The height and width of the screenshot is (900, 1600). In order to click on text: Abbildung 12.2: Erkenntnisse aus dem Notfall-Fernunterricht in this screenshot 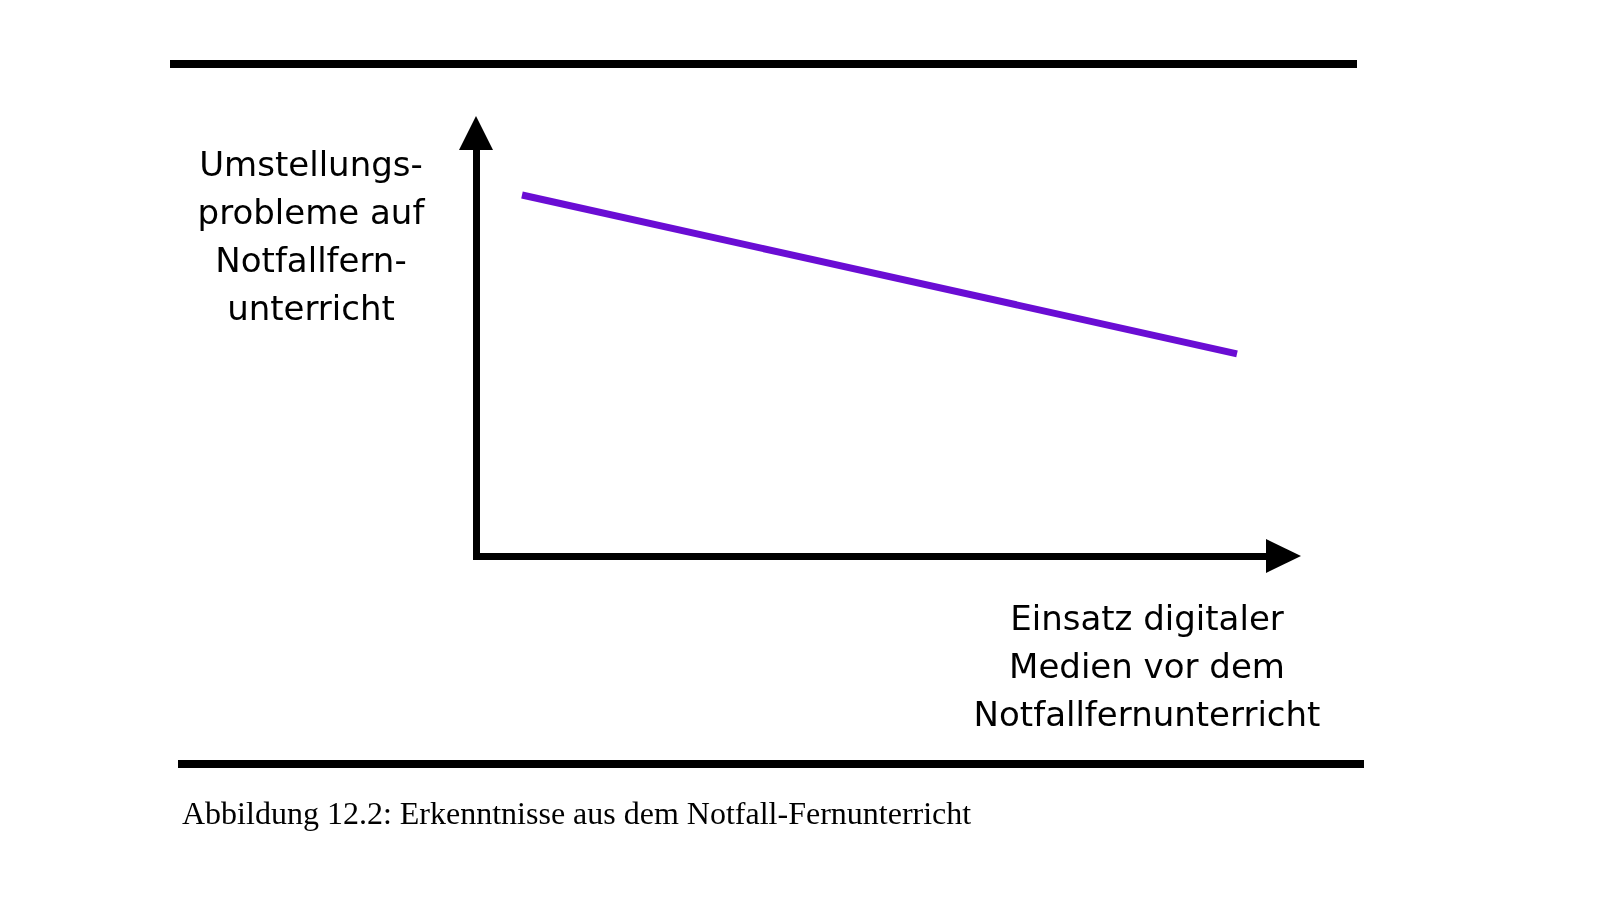, I will do `click(577, 813)`.